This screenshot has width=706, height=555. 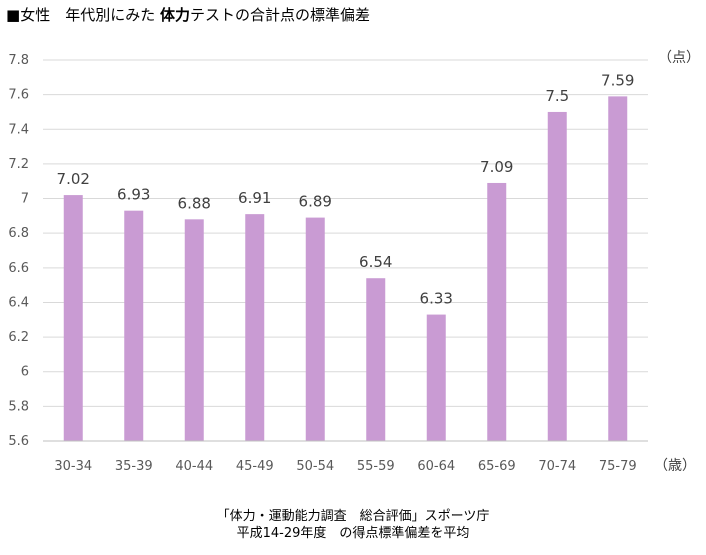 I want to click on data-label: 7.02, so click(x=73, y=179).